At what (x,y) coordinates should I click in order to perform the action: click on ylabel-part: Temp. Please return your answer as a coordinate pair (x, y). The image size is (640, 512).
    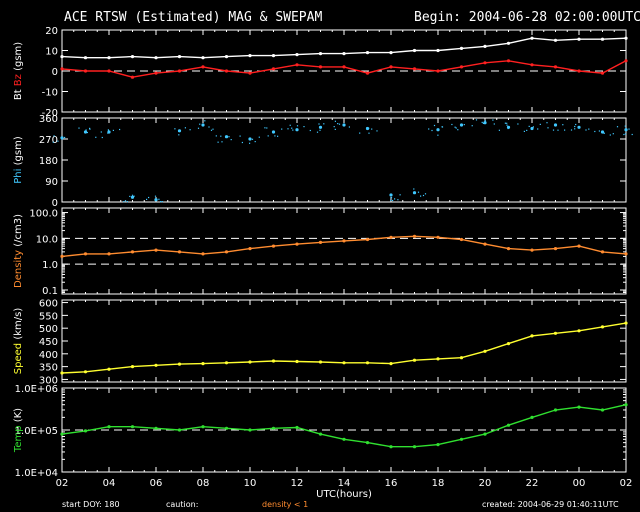
    Looking at the image, I should click on (18, 439).